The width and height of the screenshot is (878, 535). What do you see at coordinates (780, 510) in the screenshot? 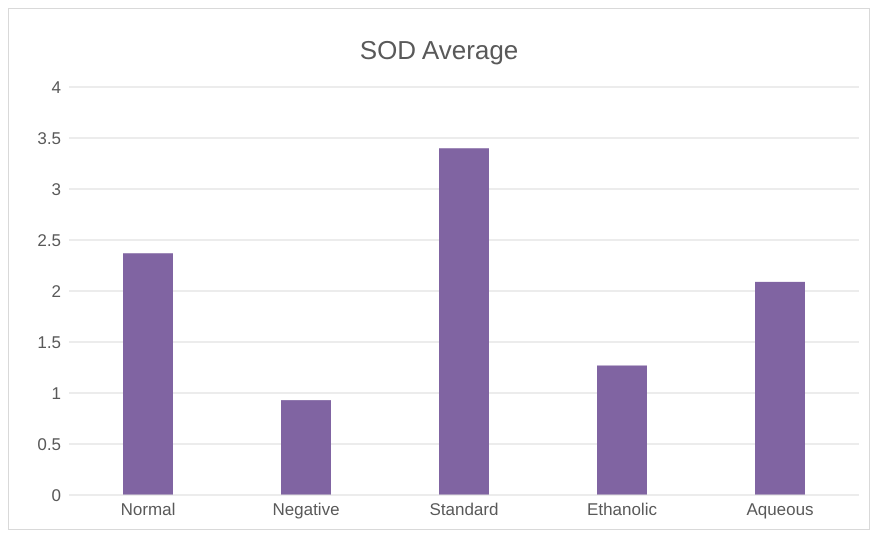
I see `x-tick-label: Aqueous` at bounding box center [780, 510].